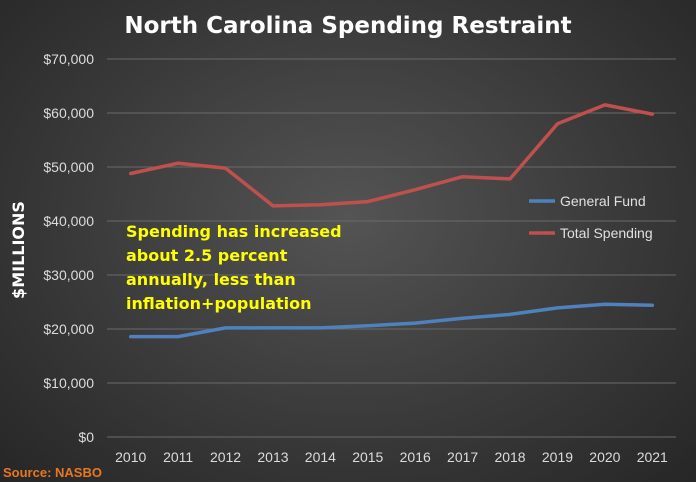  What do you see at coordinates (320, 457) in the screenshot?
I see `x-tick-label: 2014` at bounding box center [320, 457].